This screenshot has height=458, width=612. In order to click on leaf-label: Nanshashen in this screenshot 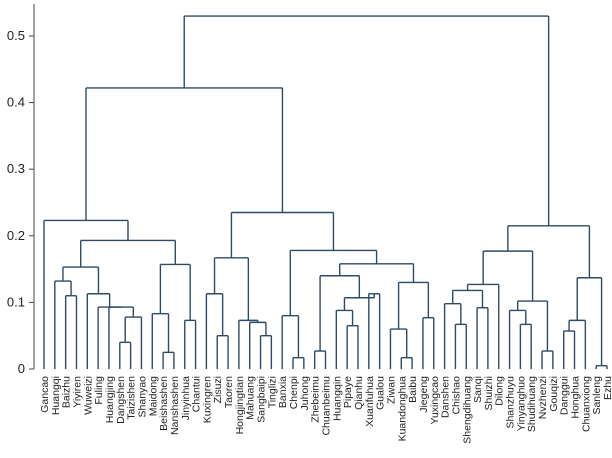, I will do `click(175, 405)`.